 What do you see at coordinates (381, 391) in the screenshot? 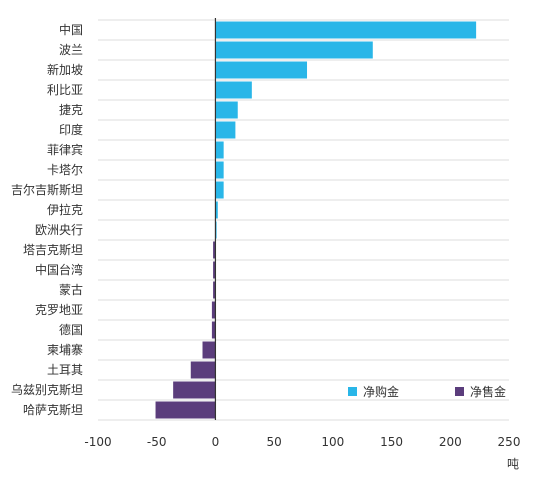
I see `legend-label-positive: 净购金` at bounding box center [381, 391].